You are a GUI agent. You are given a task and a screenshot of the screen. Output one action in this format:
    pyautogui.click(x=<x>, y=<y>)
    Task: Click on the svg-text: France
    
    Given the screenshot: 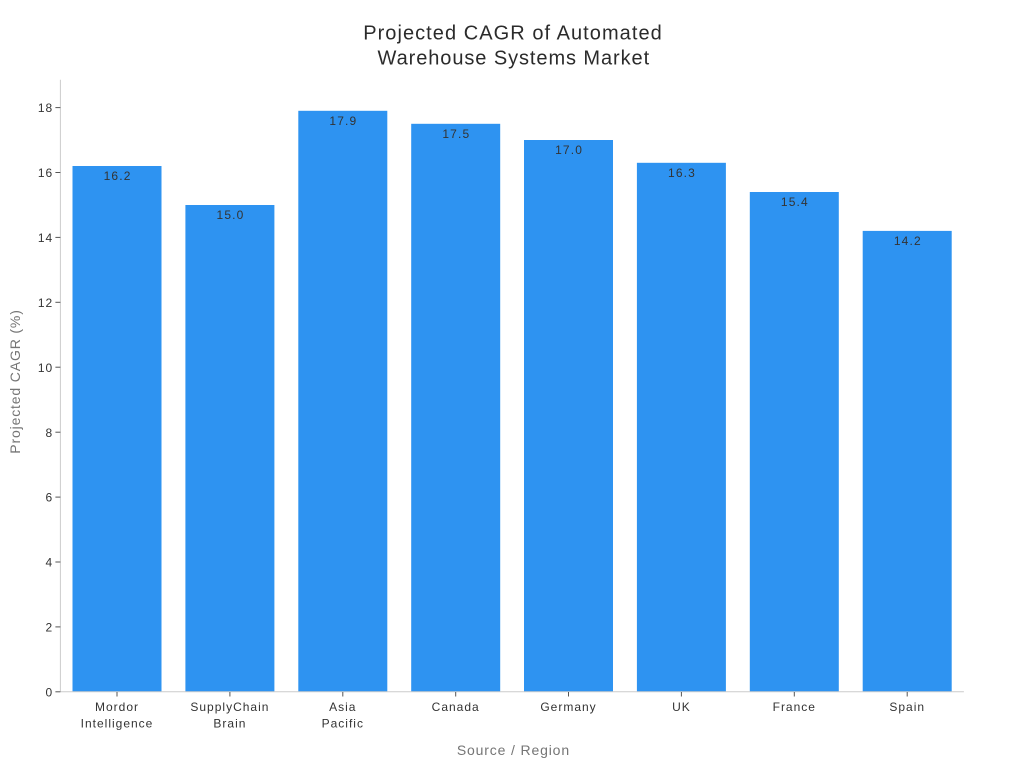 What is the action you would take?
    pyautogui.click(x=794, y=707)
    